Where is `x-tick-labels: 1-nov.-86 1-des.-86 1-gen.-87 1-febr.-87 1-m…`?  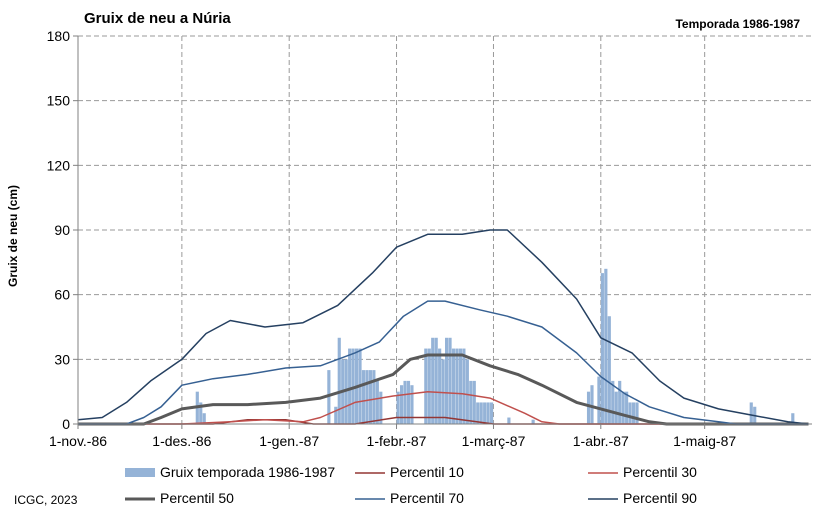
x-tick-labels: 1-nov.-86 1-des.-86 1-gen.-87 1-febr.-87 1-m… is located at coordinates (392, 441).